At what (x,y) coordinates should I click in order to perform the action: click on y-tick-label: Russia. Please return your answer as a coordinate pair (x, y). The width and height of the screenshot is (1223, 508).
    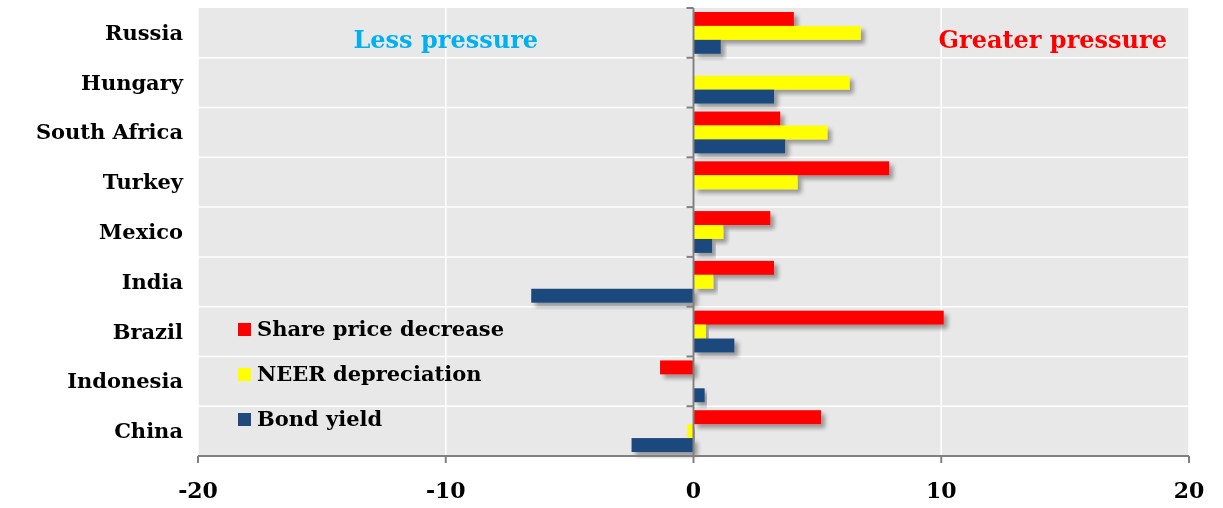
    Looking at the image, I should click on (144, 32).